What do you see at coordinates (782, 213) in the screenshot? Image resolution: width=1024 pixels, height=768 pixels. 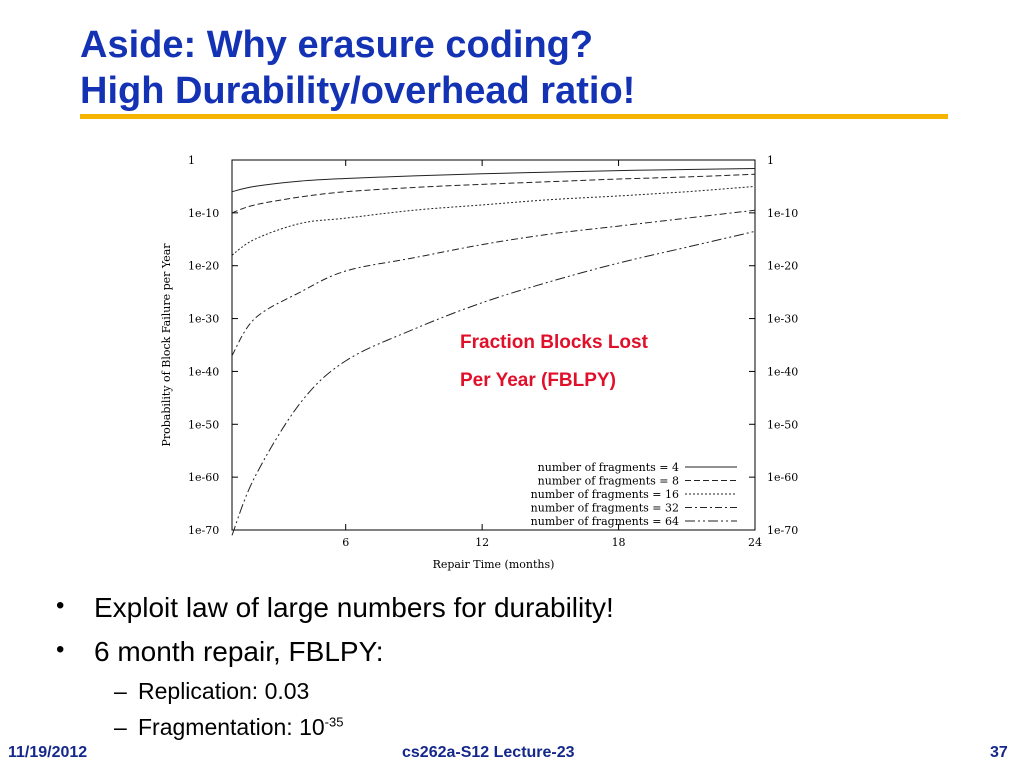 I see `y-tick-label-right: 1e-10` at bounding box center [782, 213].